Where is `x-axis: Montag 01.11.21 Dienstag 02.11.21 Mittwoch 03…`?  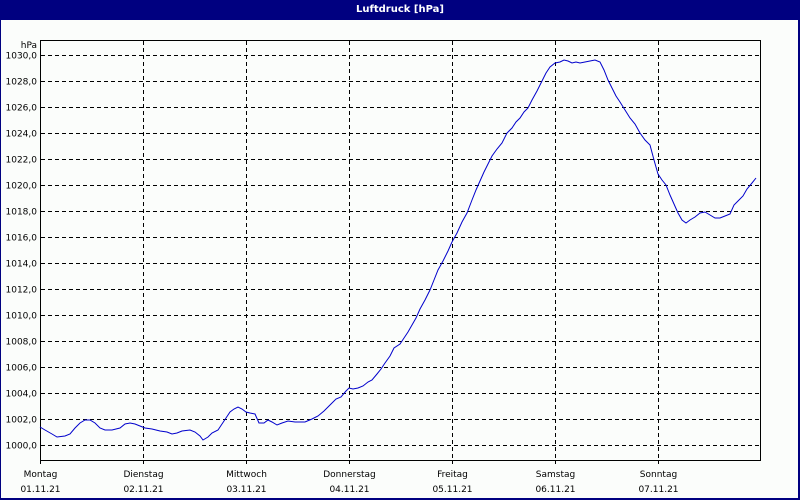
x-axis: Montag 01.11.21 Dienstag 02.11.21 Mittwoch 03… is located at coordinates (349, 477).